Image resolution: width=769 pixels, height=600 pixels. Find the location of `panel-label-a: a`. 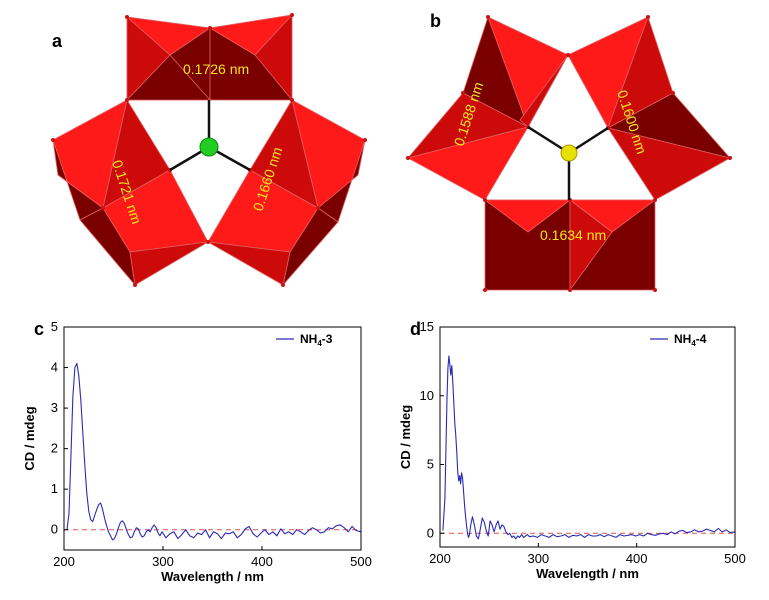

panel-label-a: a is located at coordinates (57, 41).